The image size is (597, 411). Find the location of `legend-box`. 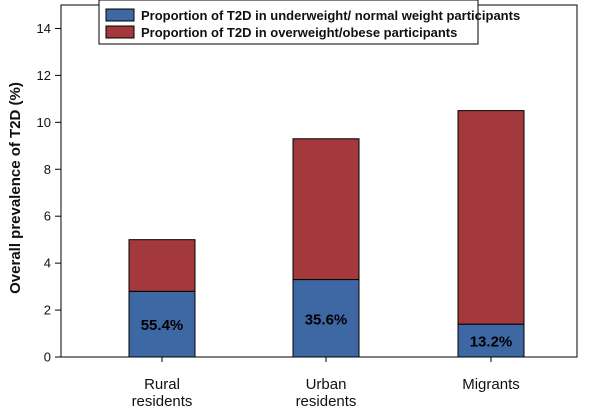

legend-box is located at coordinates (288, 22).